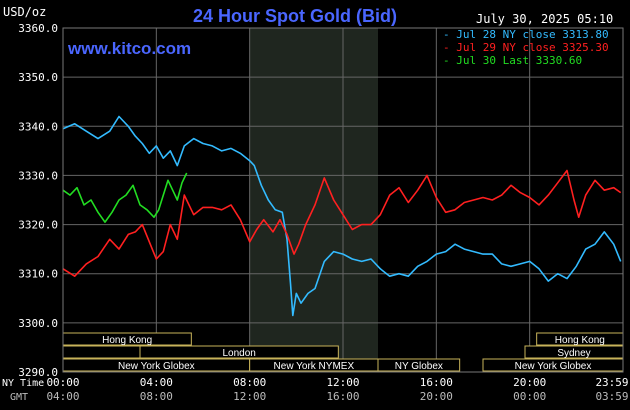 Image resolution: width=630 pixels, height=410 pixels. I want to click on x-tick-label-gmt: 00:00, so click(529, 396).